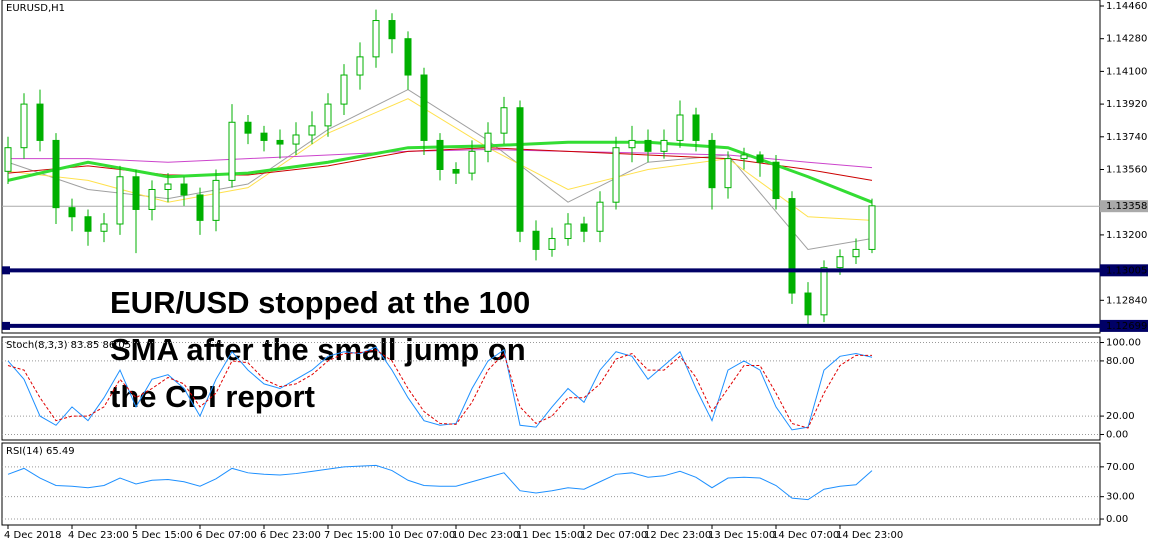 The width and height of the screenshot is (1153, 546). I want to click on panel-title: EURUSD,H1, so click(35, 8).